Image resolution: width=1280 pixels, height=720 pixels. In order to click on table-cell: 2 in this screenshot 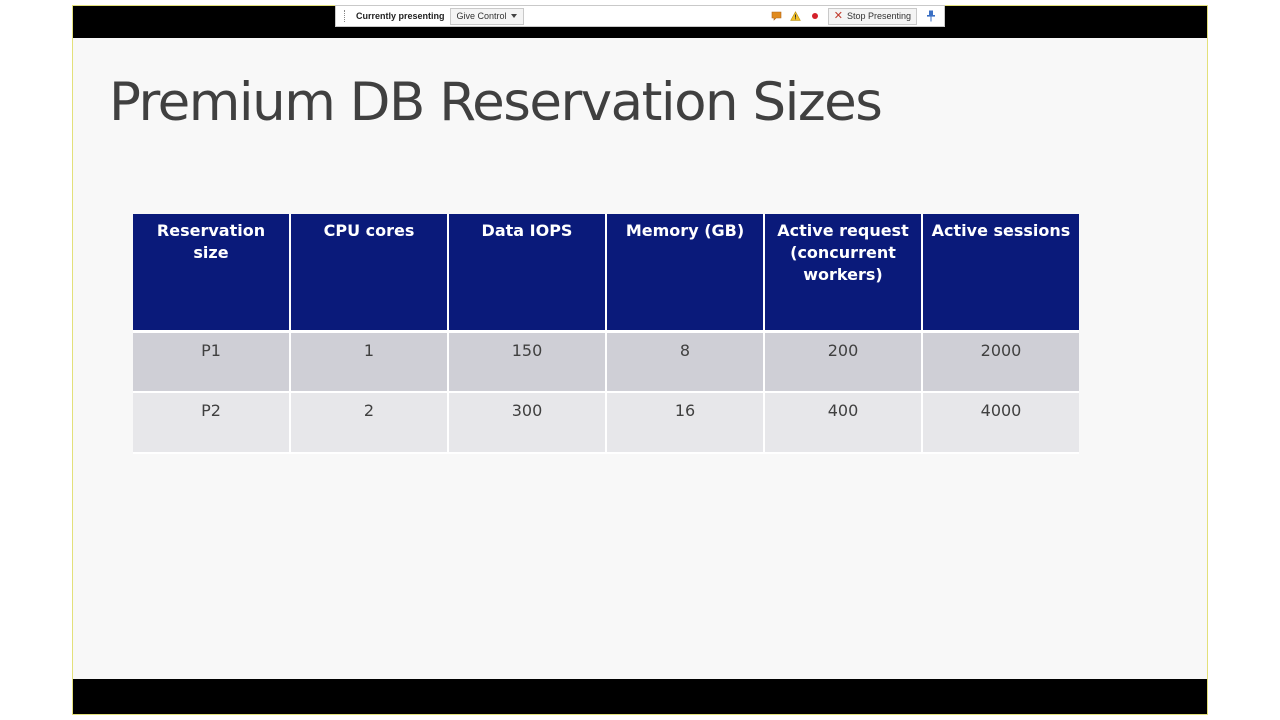, I will do `click(369, 423)`.